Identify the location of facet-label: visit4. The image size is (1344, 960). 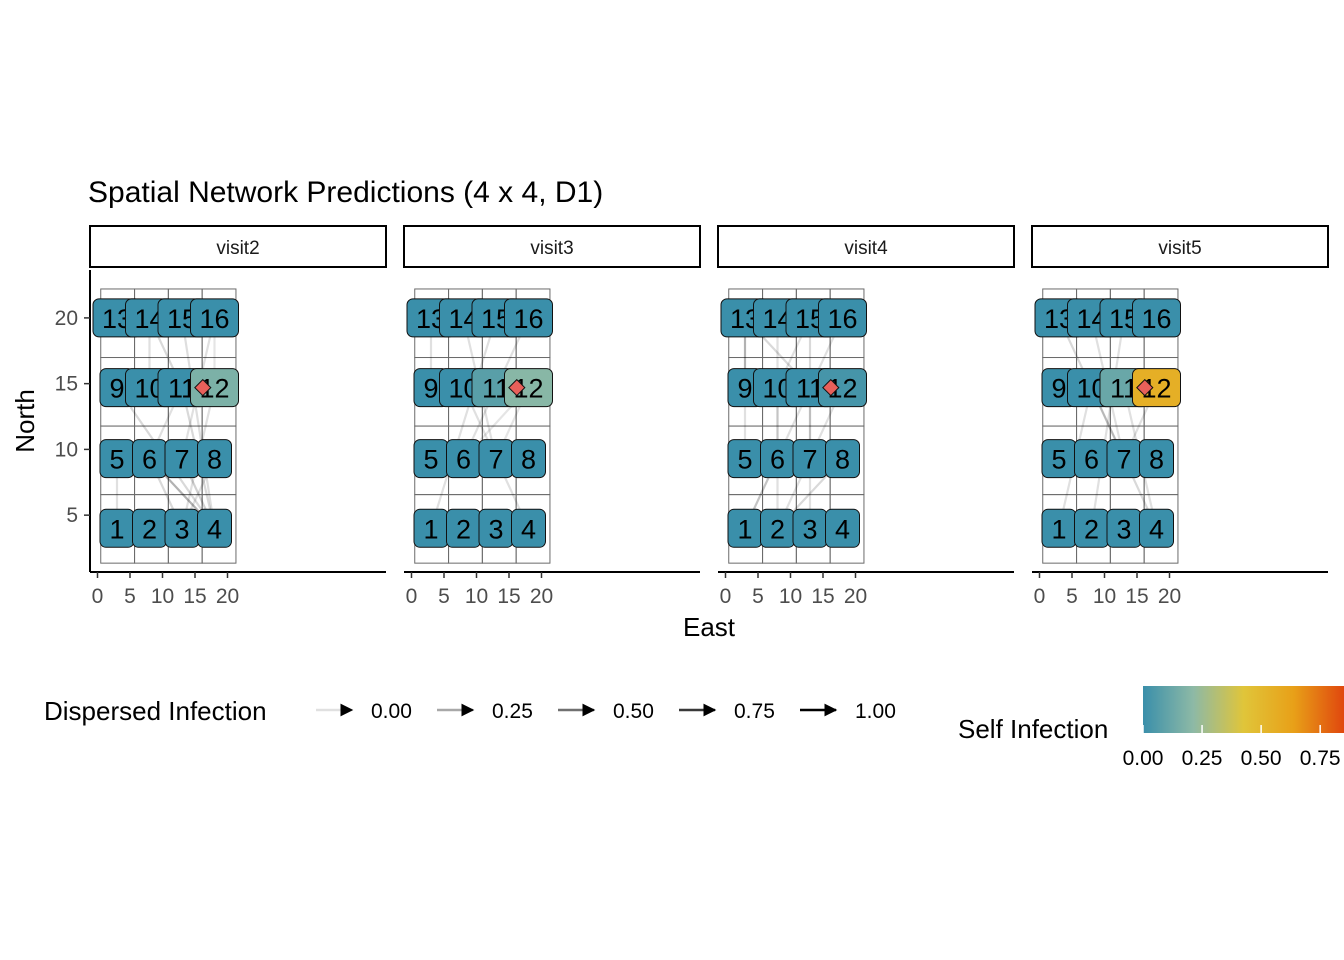
(866, 248).